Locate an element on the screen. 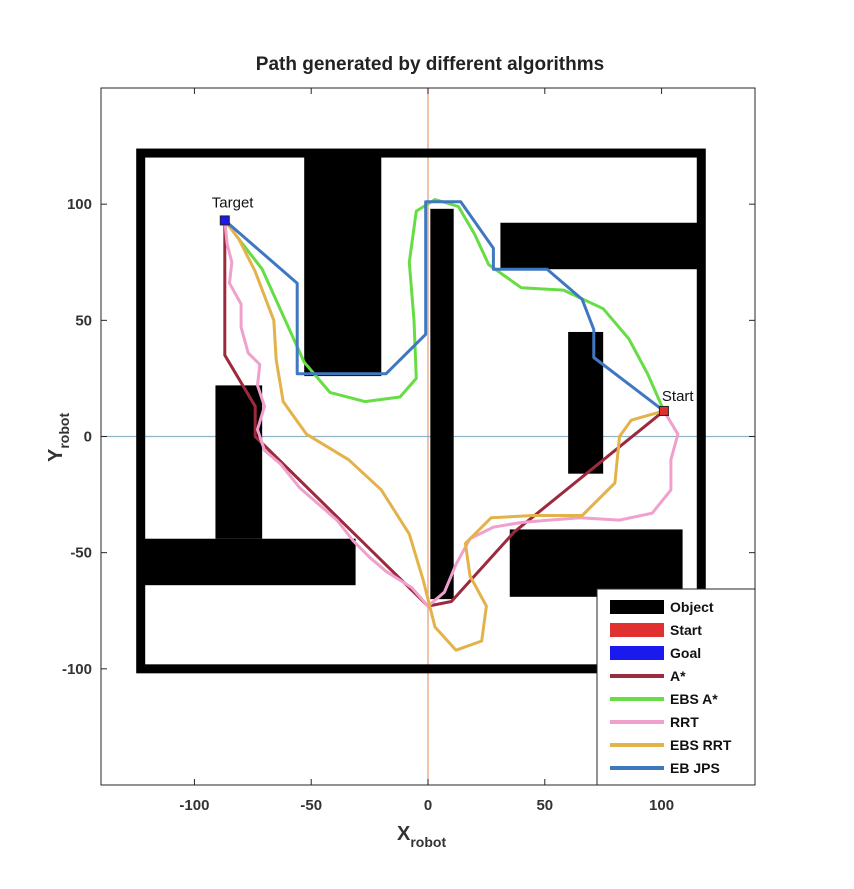 The height and width of the screenshot is (889, 854). x-axis-label: Xrobot is located at coordinates (421, 836).